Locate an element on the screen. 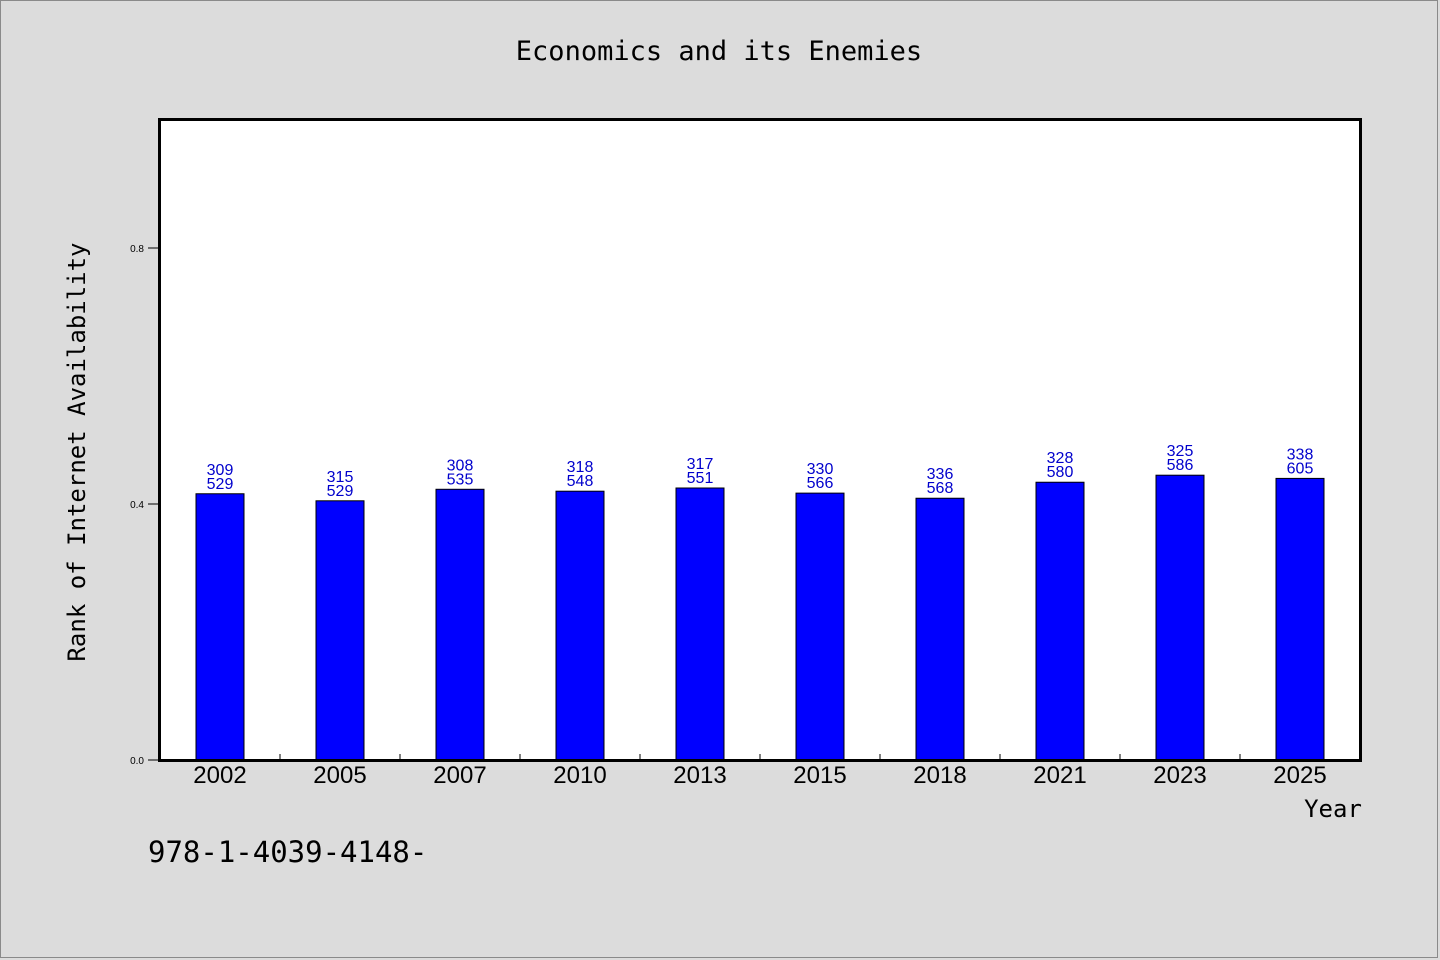 This screenshot has width=1440, height=960. data-label-top-2005: 315 is located at coordinates (340, 477).